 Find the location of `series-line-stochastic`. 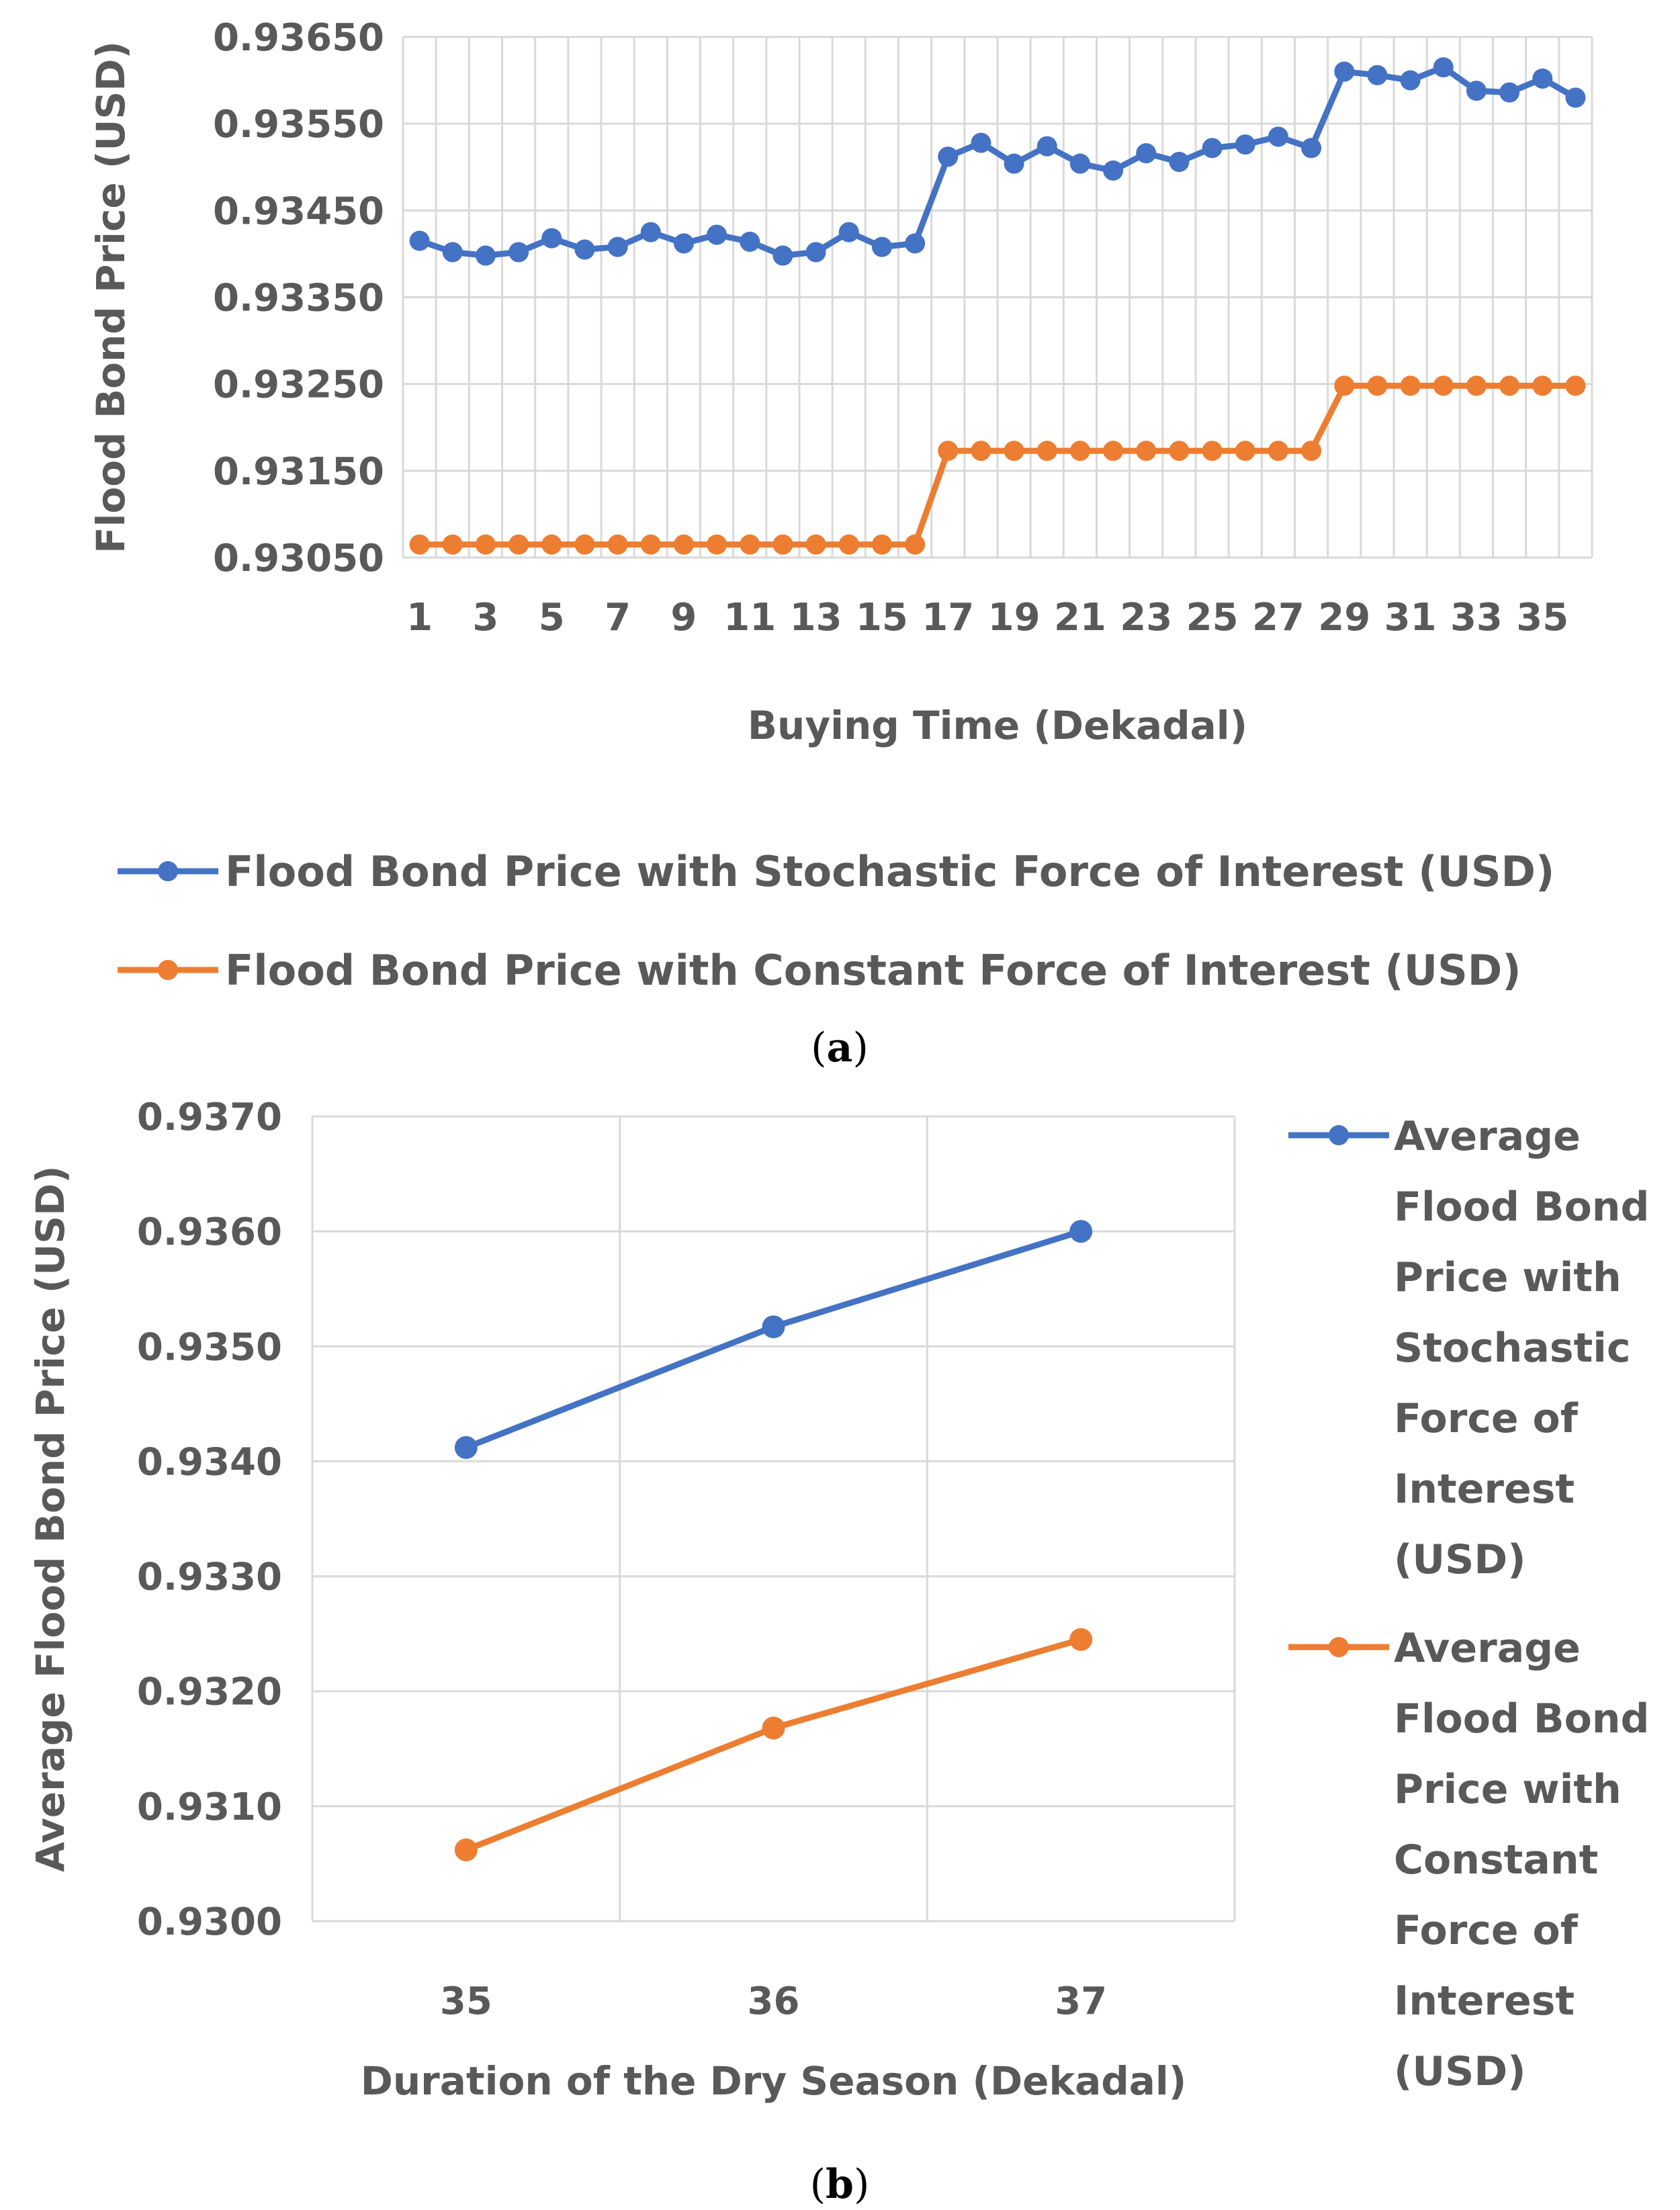

series-line-stochastic is located at coordinates (773, 1339).